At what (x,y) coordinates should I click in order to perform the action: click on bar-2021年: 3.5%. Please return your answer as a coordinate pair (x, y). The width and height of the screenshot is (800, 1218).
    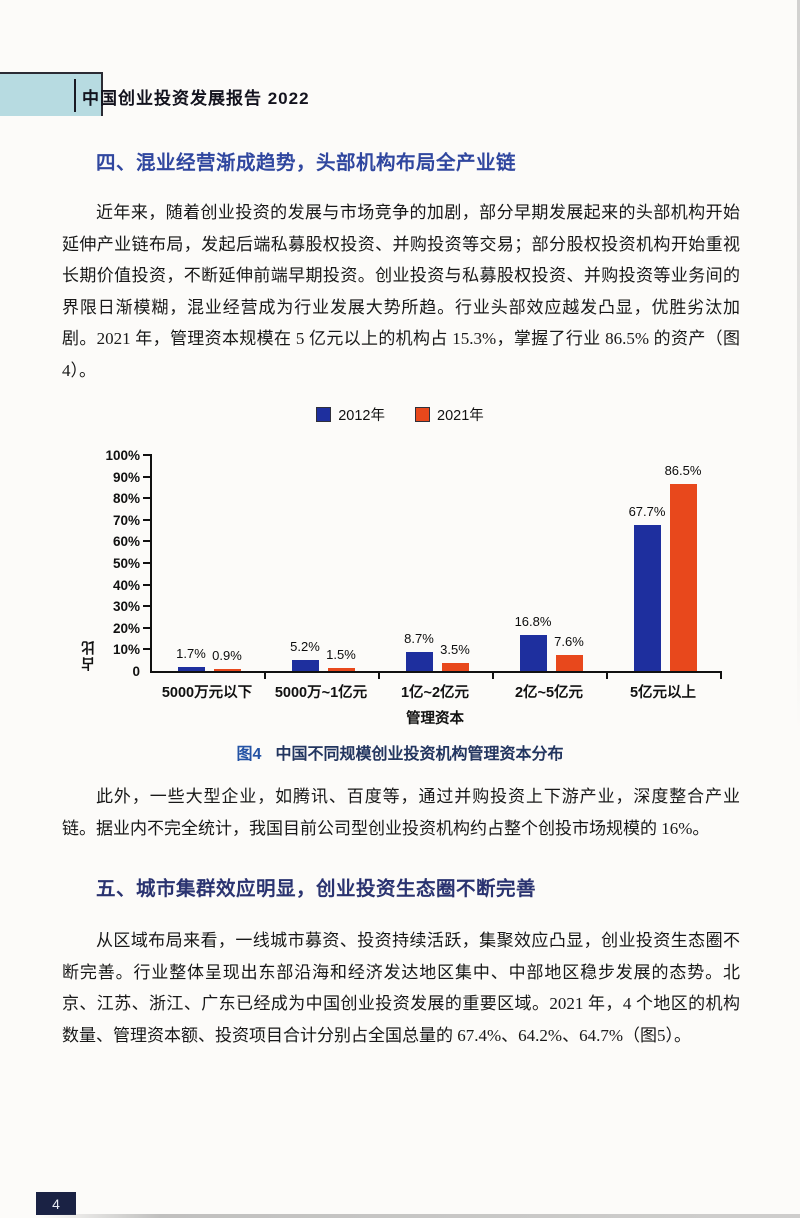
    Looking at the image, I should click on (455, 656).